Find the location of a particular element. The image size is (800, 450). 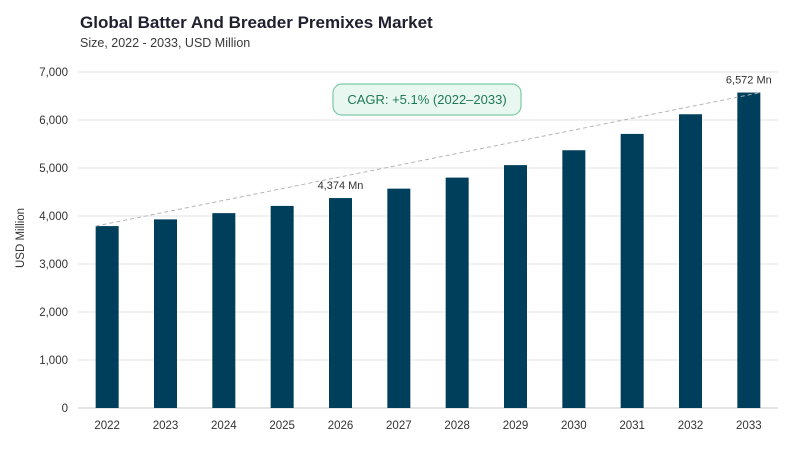

bar-2031 is located at coordinates (632, 271).